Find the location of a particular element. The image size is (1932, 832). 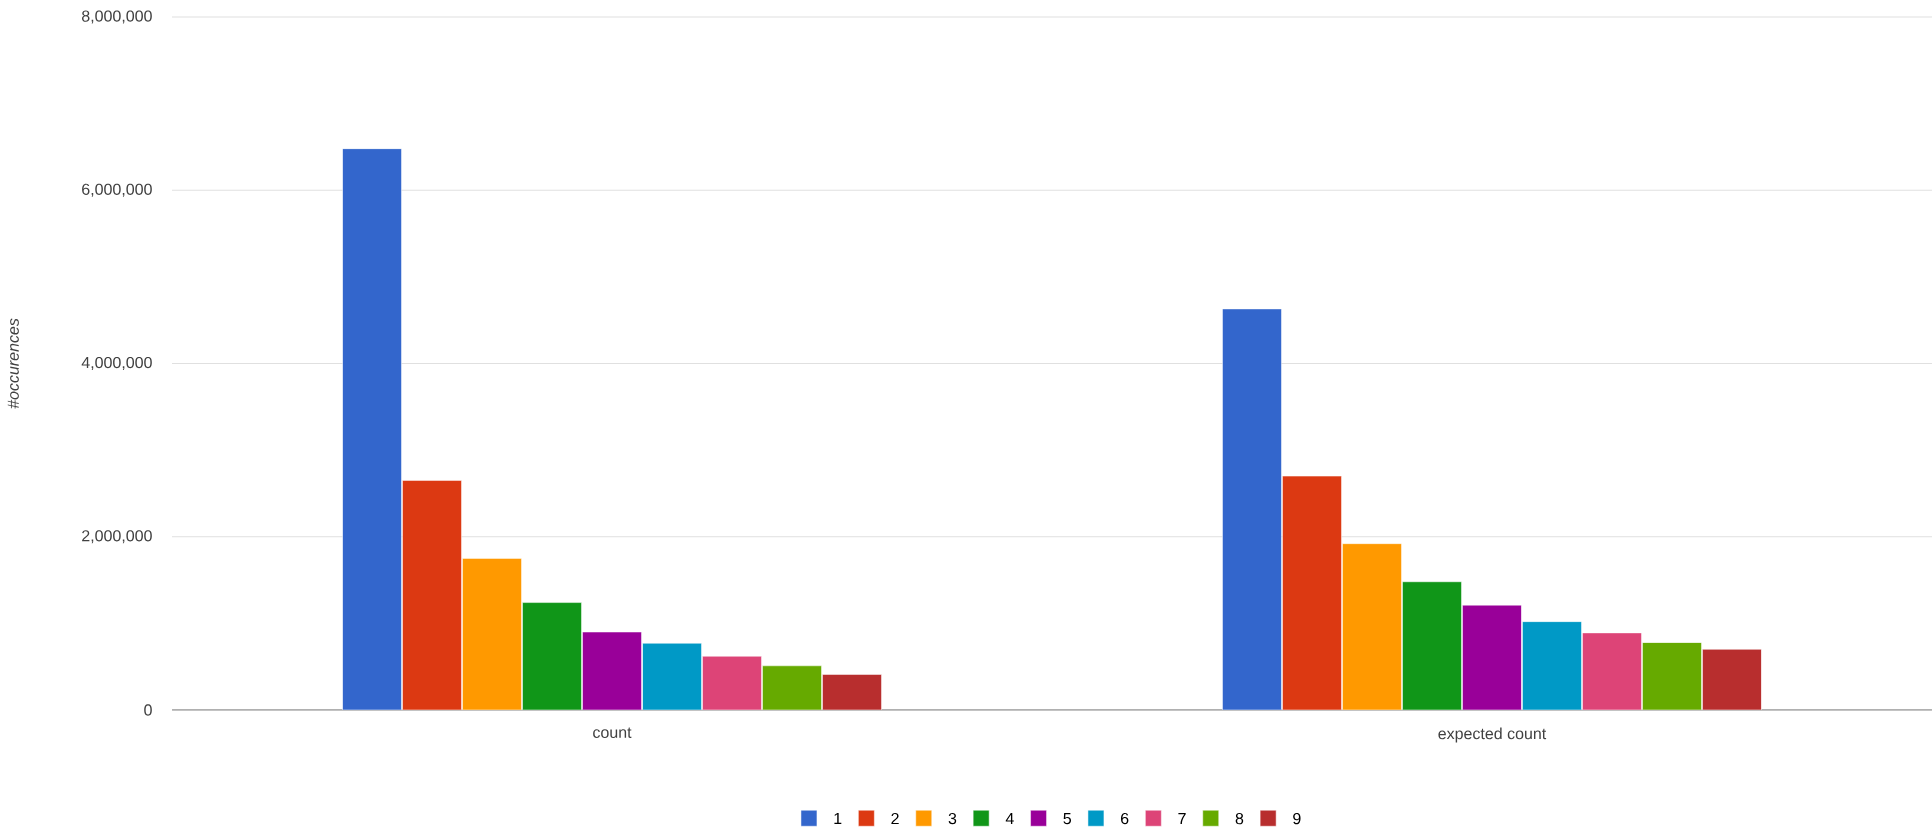

legend-label: 9 is located at coordinates (1297, 818).